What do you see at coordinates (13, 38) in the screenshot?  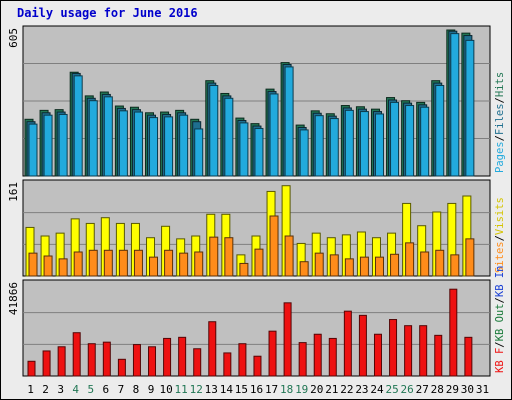 I see `ymax-label-top: 605` at bounding box center [13, 38].